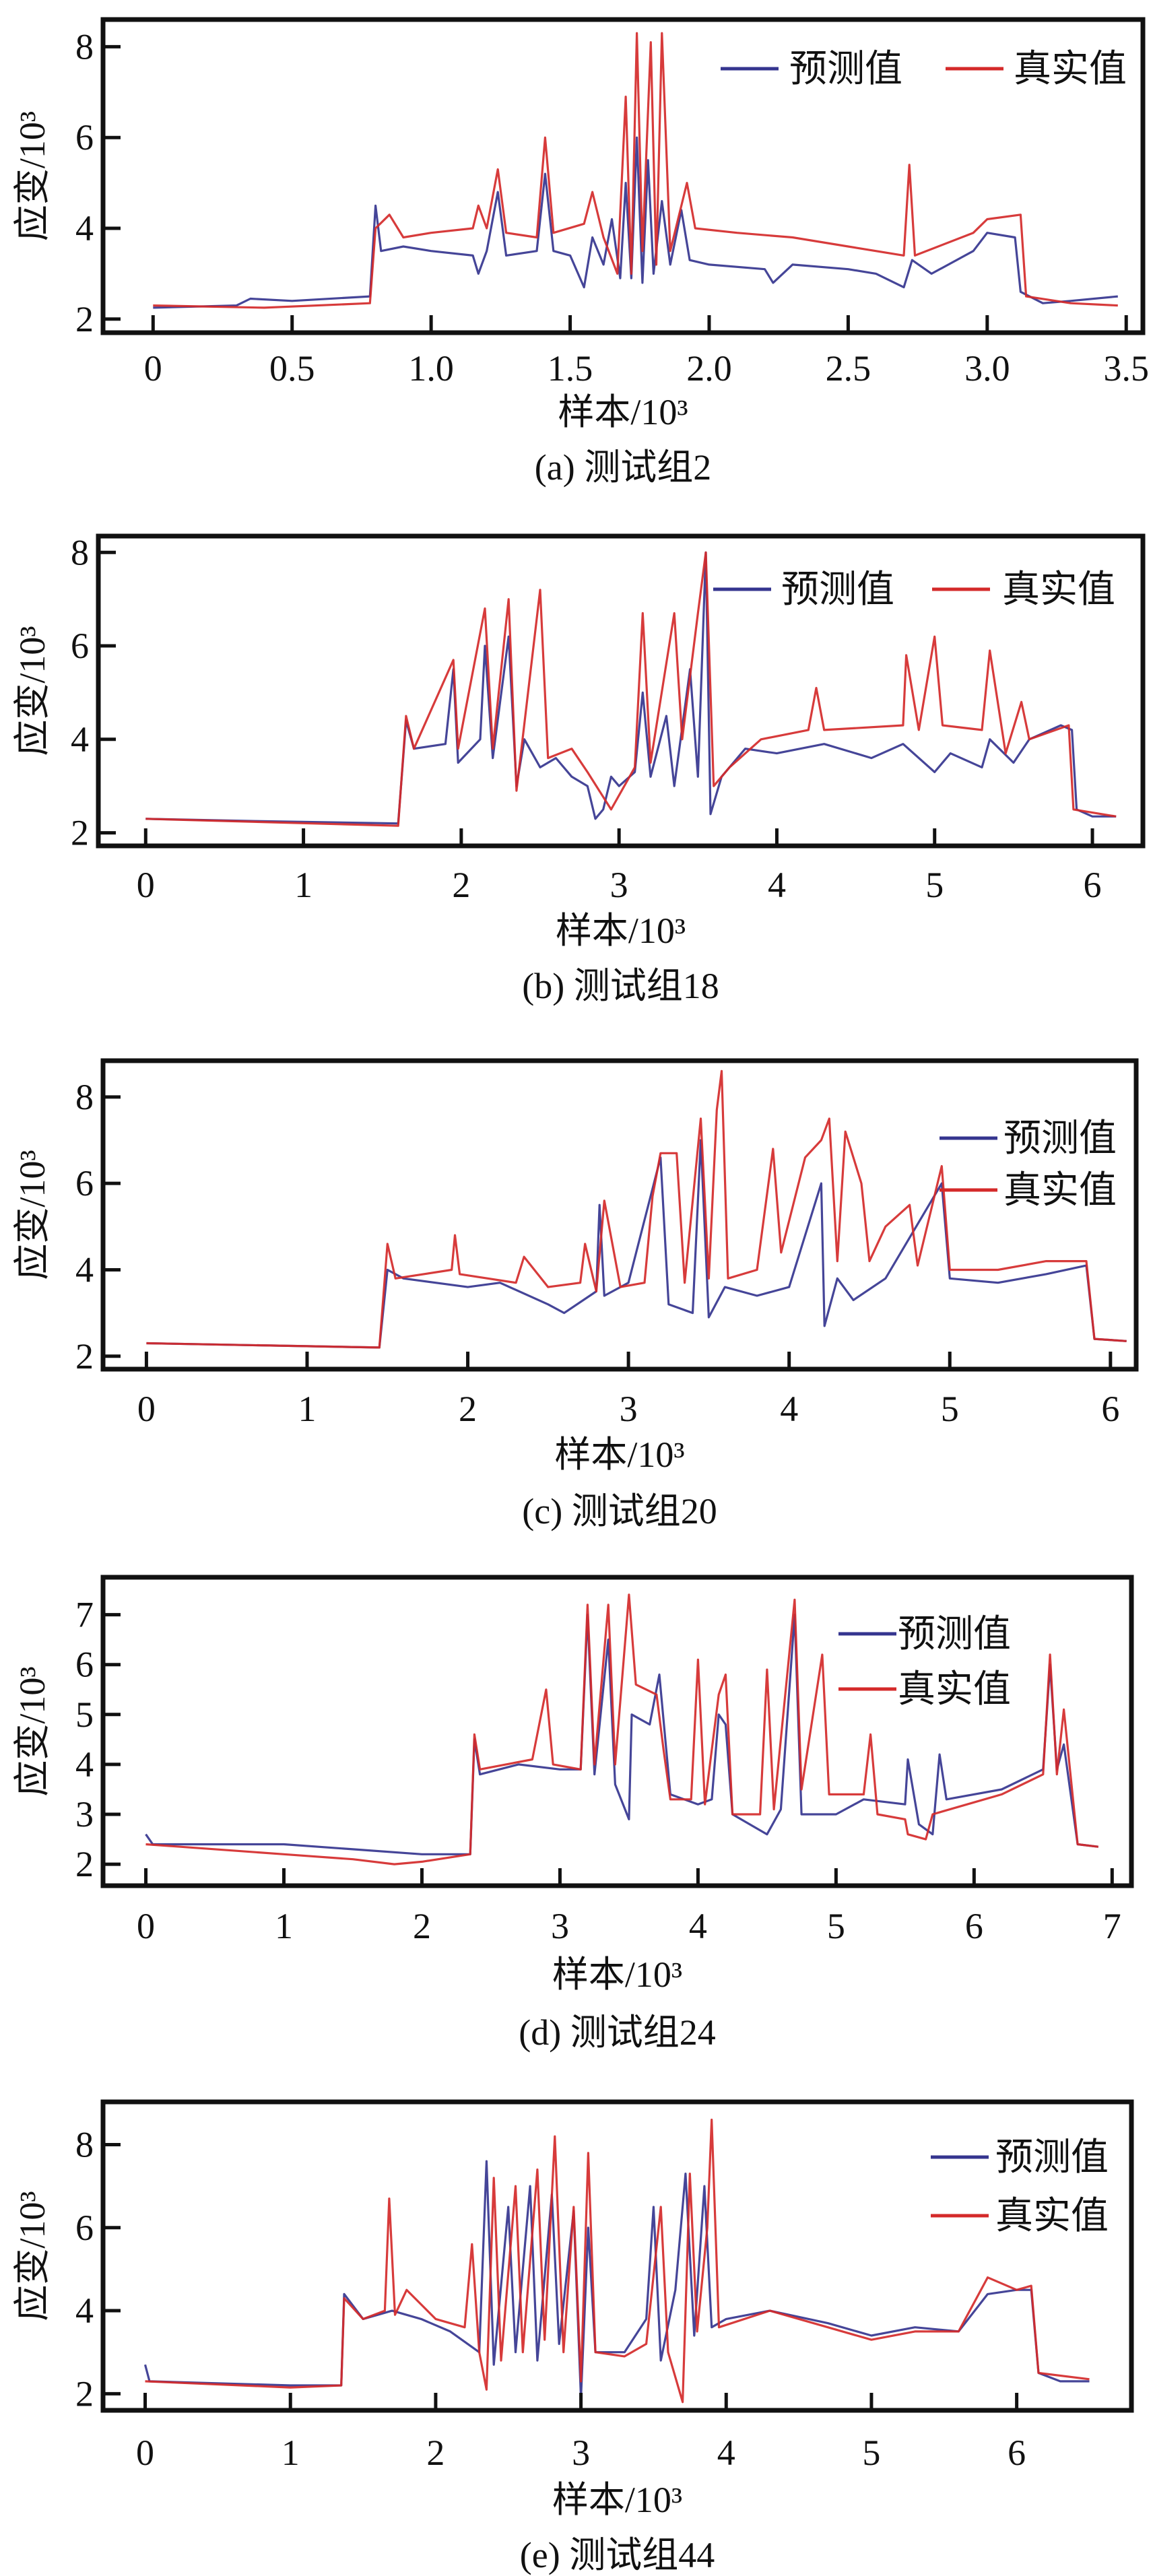 This screenshot has height=2576, width=1153. What do you see at coordinates (620, 1511) in the screenshot?
I see `chart-caption: (c) 测试组20` at bounding box center [620, 1511].